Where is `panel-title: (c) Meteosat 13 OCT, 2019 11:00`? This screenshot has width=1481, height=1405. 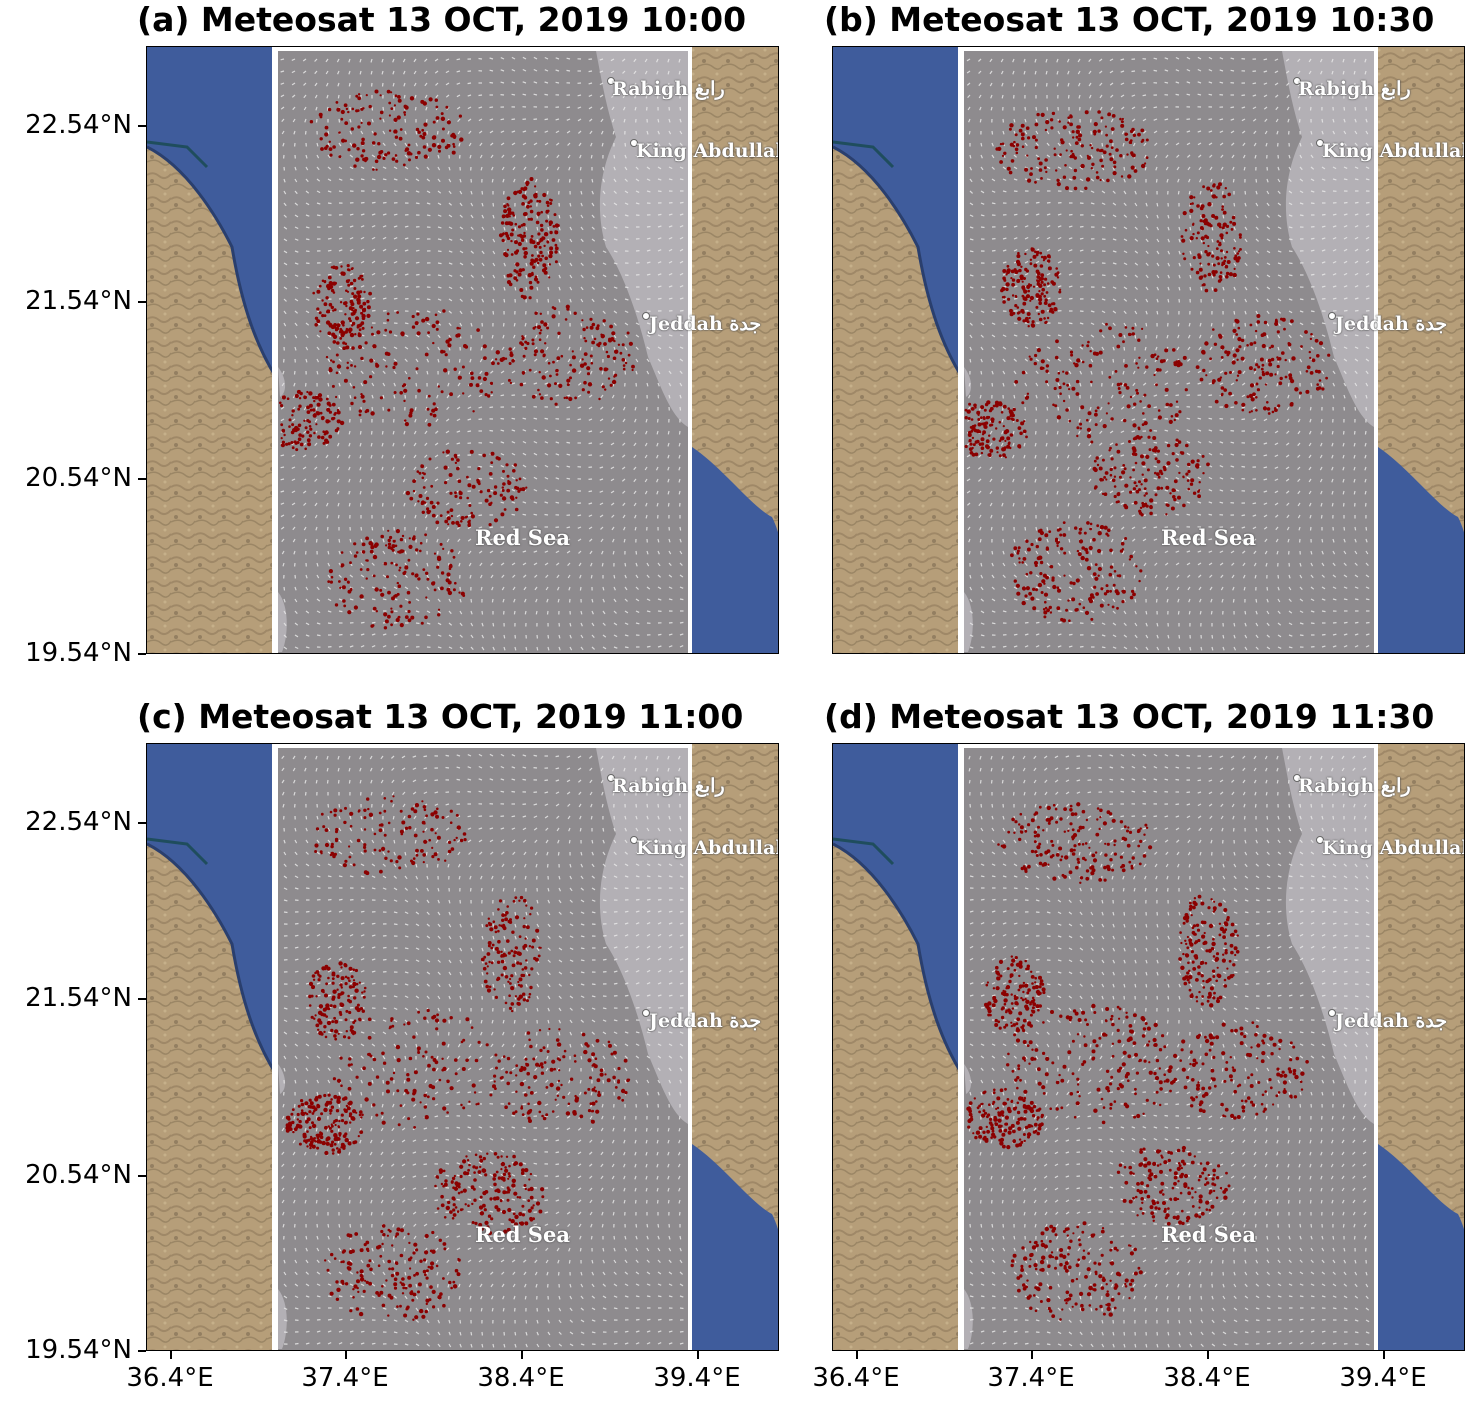
panel-title: (c) Meteosat 13 OCT, 2019 11:00 is located at coordinates (440, 716).